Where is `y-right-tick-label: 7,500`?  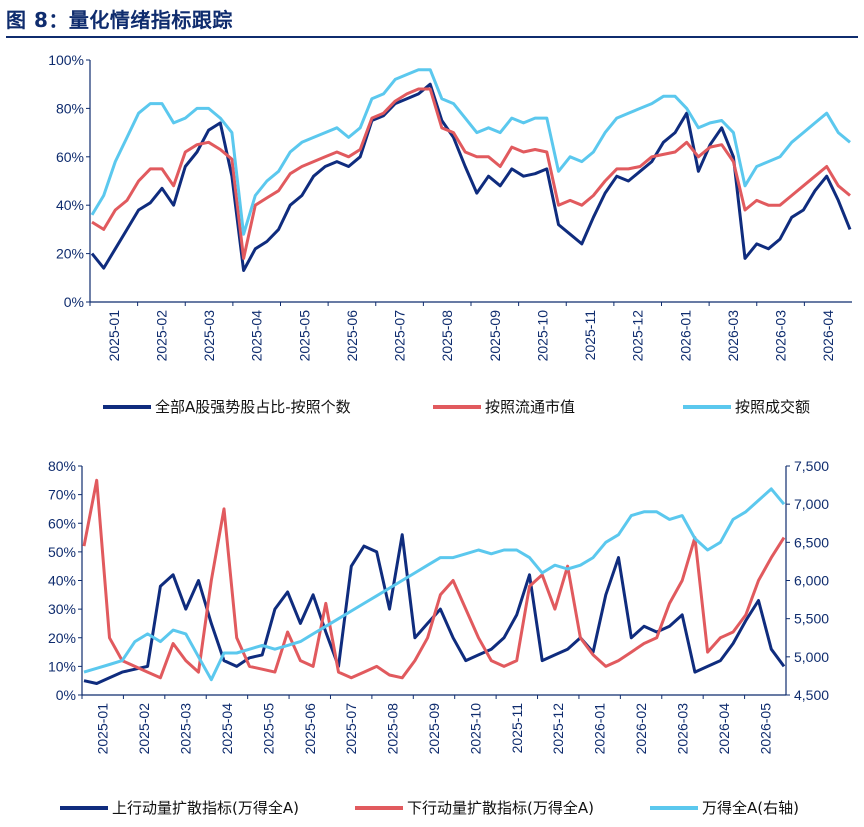 y-right-tick-label: 7,500 is located at coordinates (811, 466).